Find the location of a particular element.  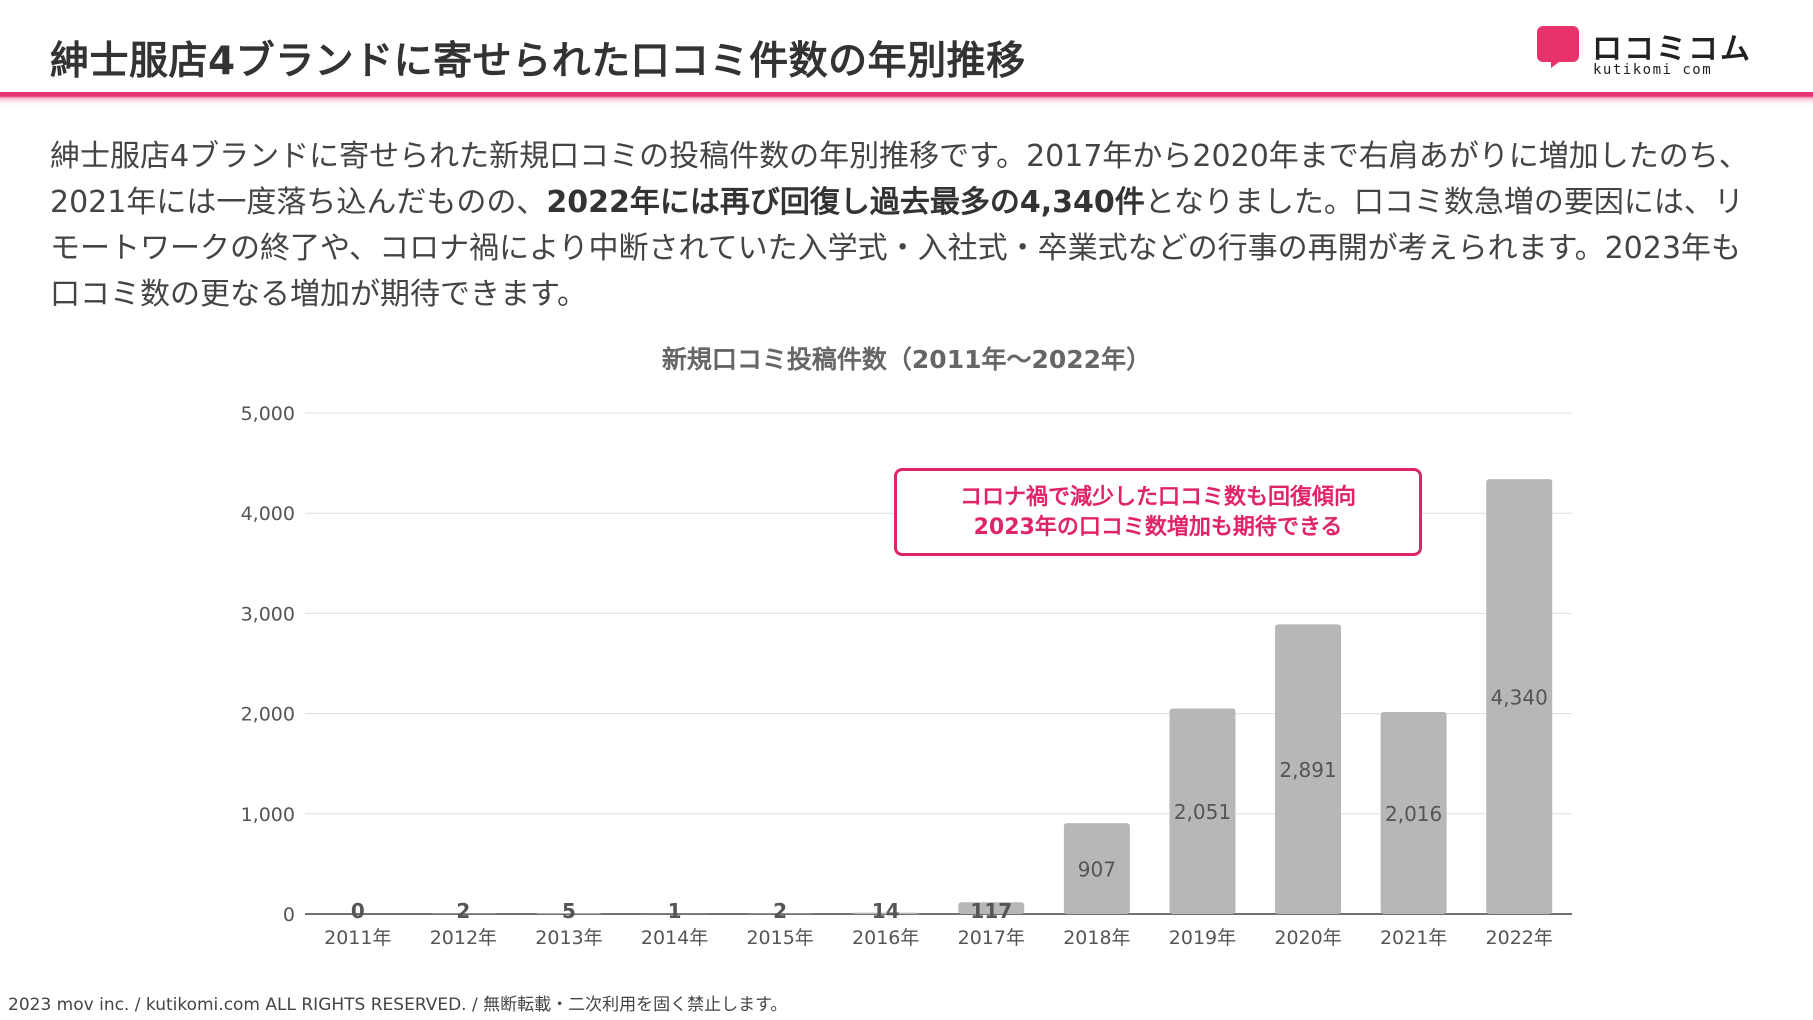

x-tick-label: 2022年 is located at coordinates (1519, 938).